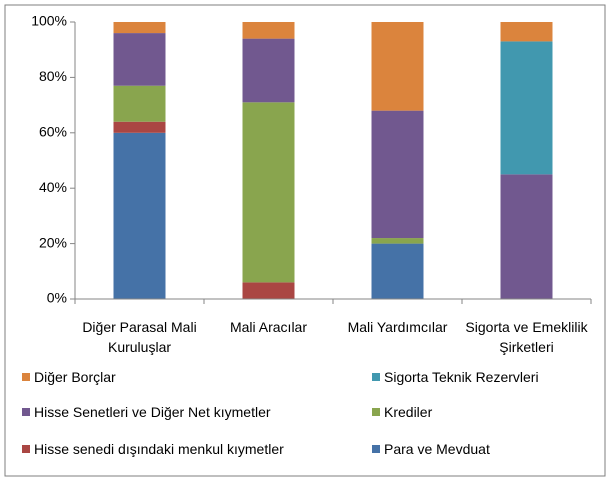  I want to click on legend-item: Hisse senedi dışındaki menkul kıymetler, so click(153, 449).